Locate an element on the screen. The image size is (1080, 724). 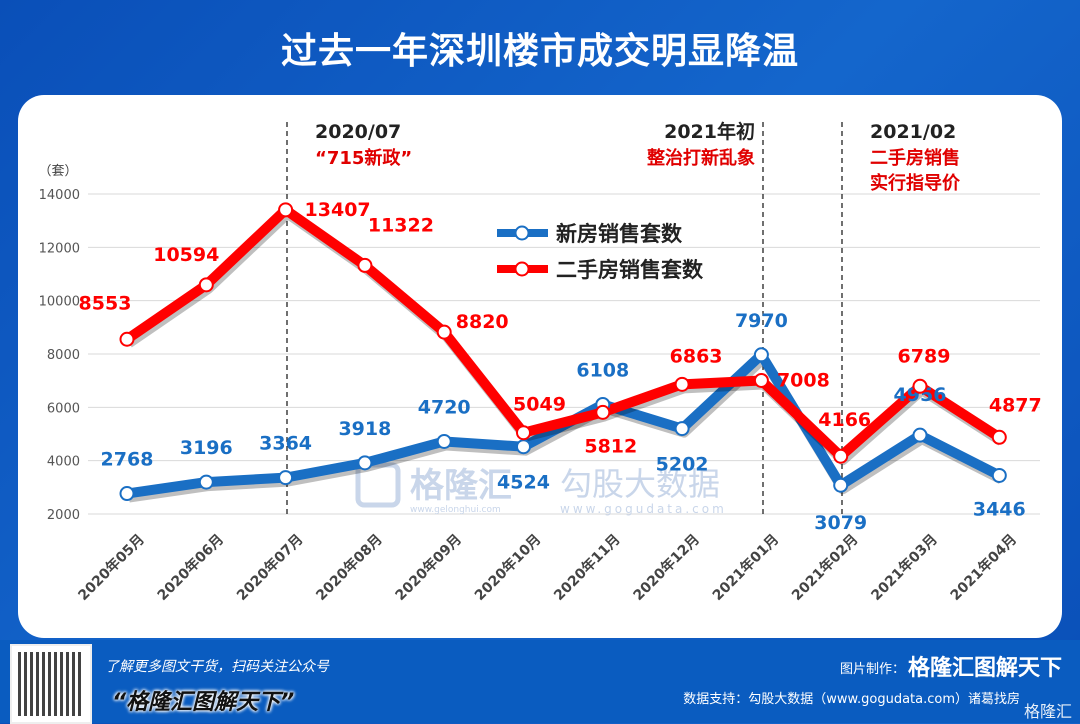
watermark-brand2: 勾股大数据 is located at coordinates (640, 484).